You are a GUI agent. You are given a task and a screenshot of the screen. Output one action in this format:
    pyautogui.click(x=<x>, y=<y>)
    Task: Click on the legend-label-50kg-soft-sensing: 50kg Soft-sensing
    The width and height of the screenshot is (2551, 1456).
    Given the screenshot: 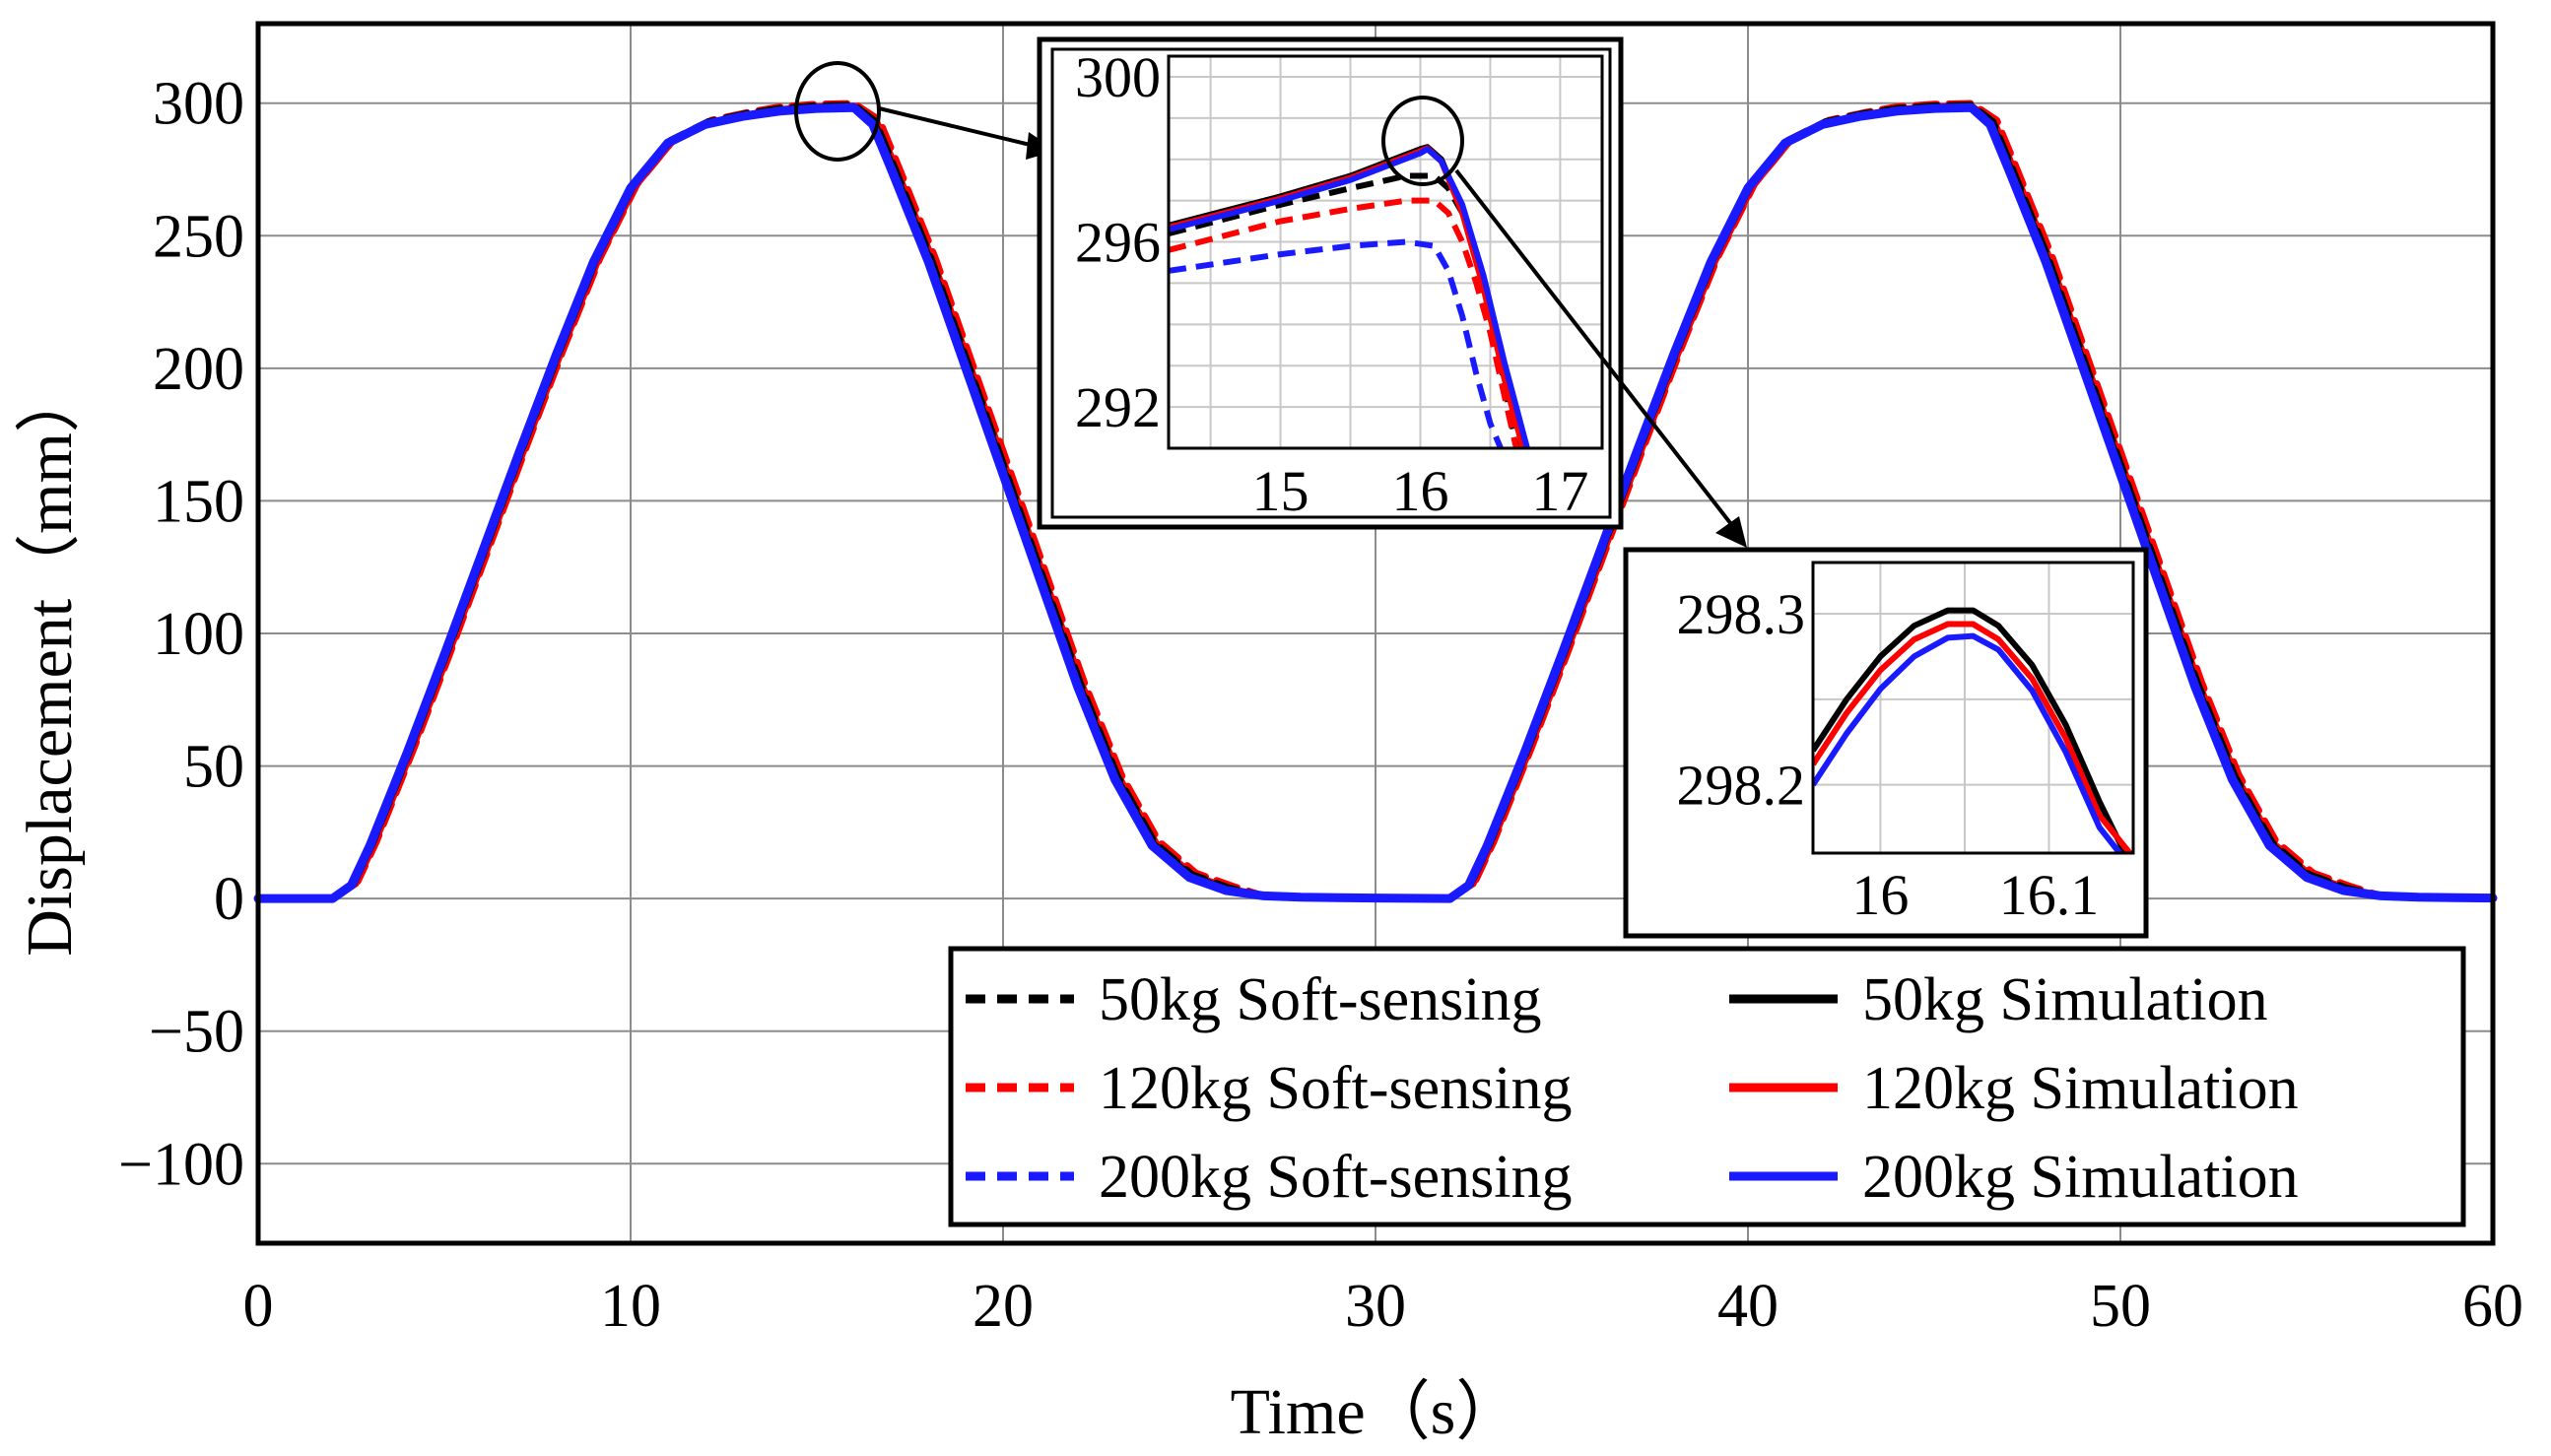 What is the action you would take?
    pyautogui.click(x=1320, y=999)
    